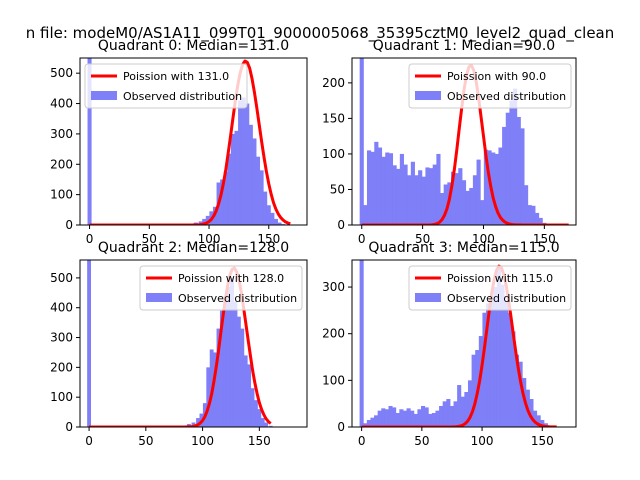 The height and width of the screenshot is (480, 640). Describe the element at coordinates (496, 76) in the screenshot. I see `legend-label-poisson: Poission with 90.0` at that location.